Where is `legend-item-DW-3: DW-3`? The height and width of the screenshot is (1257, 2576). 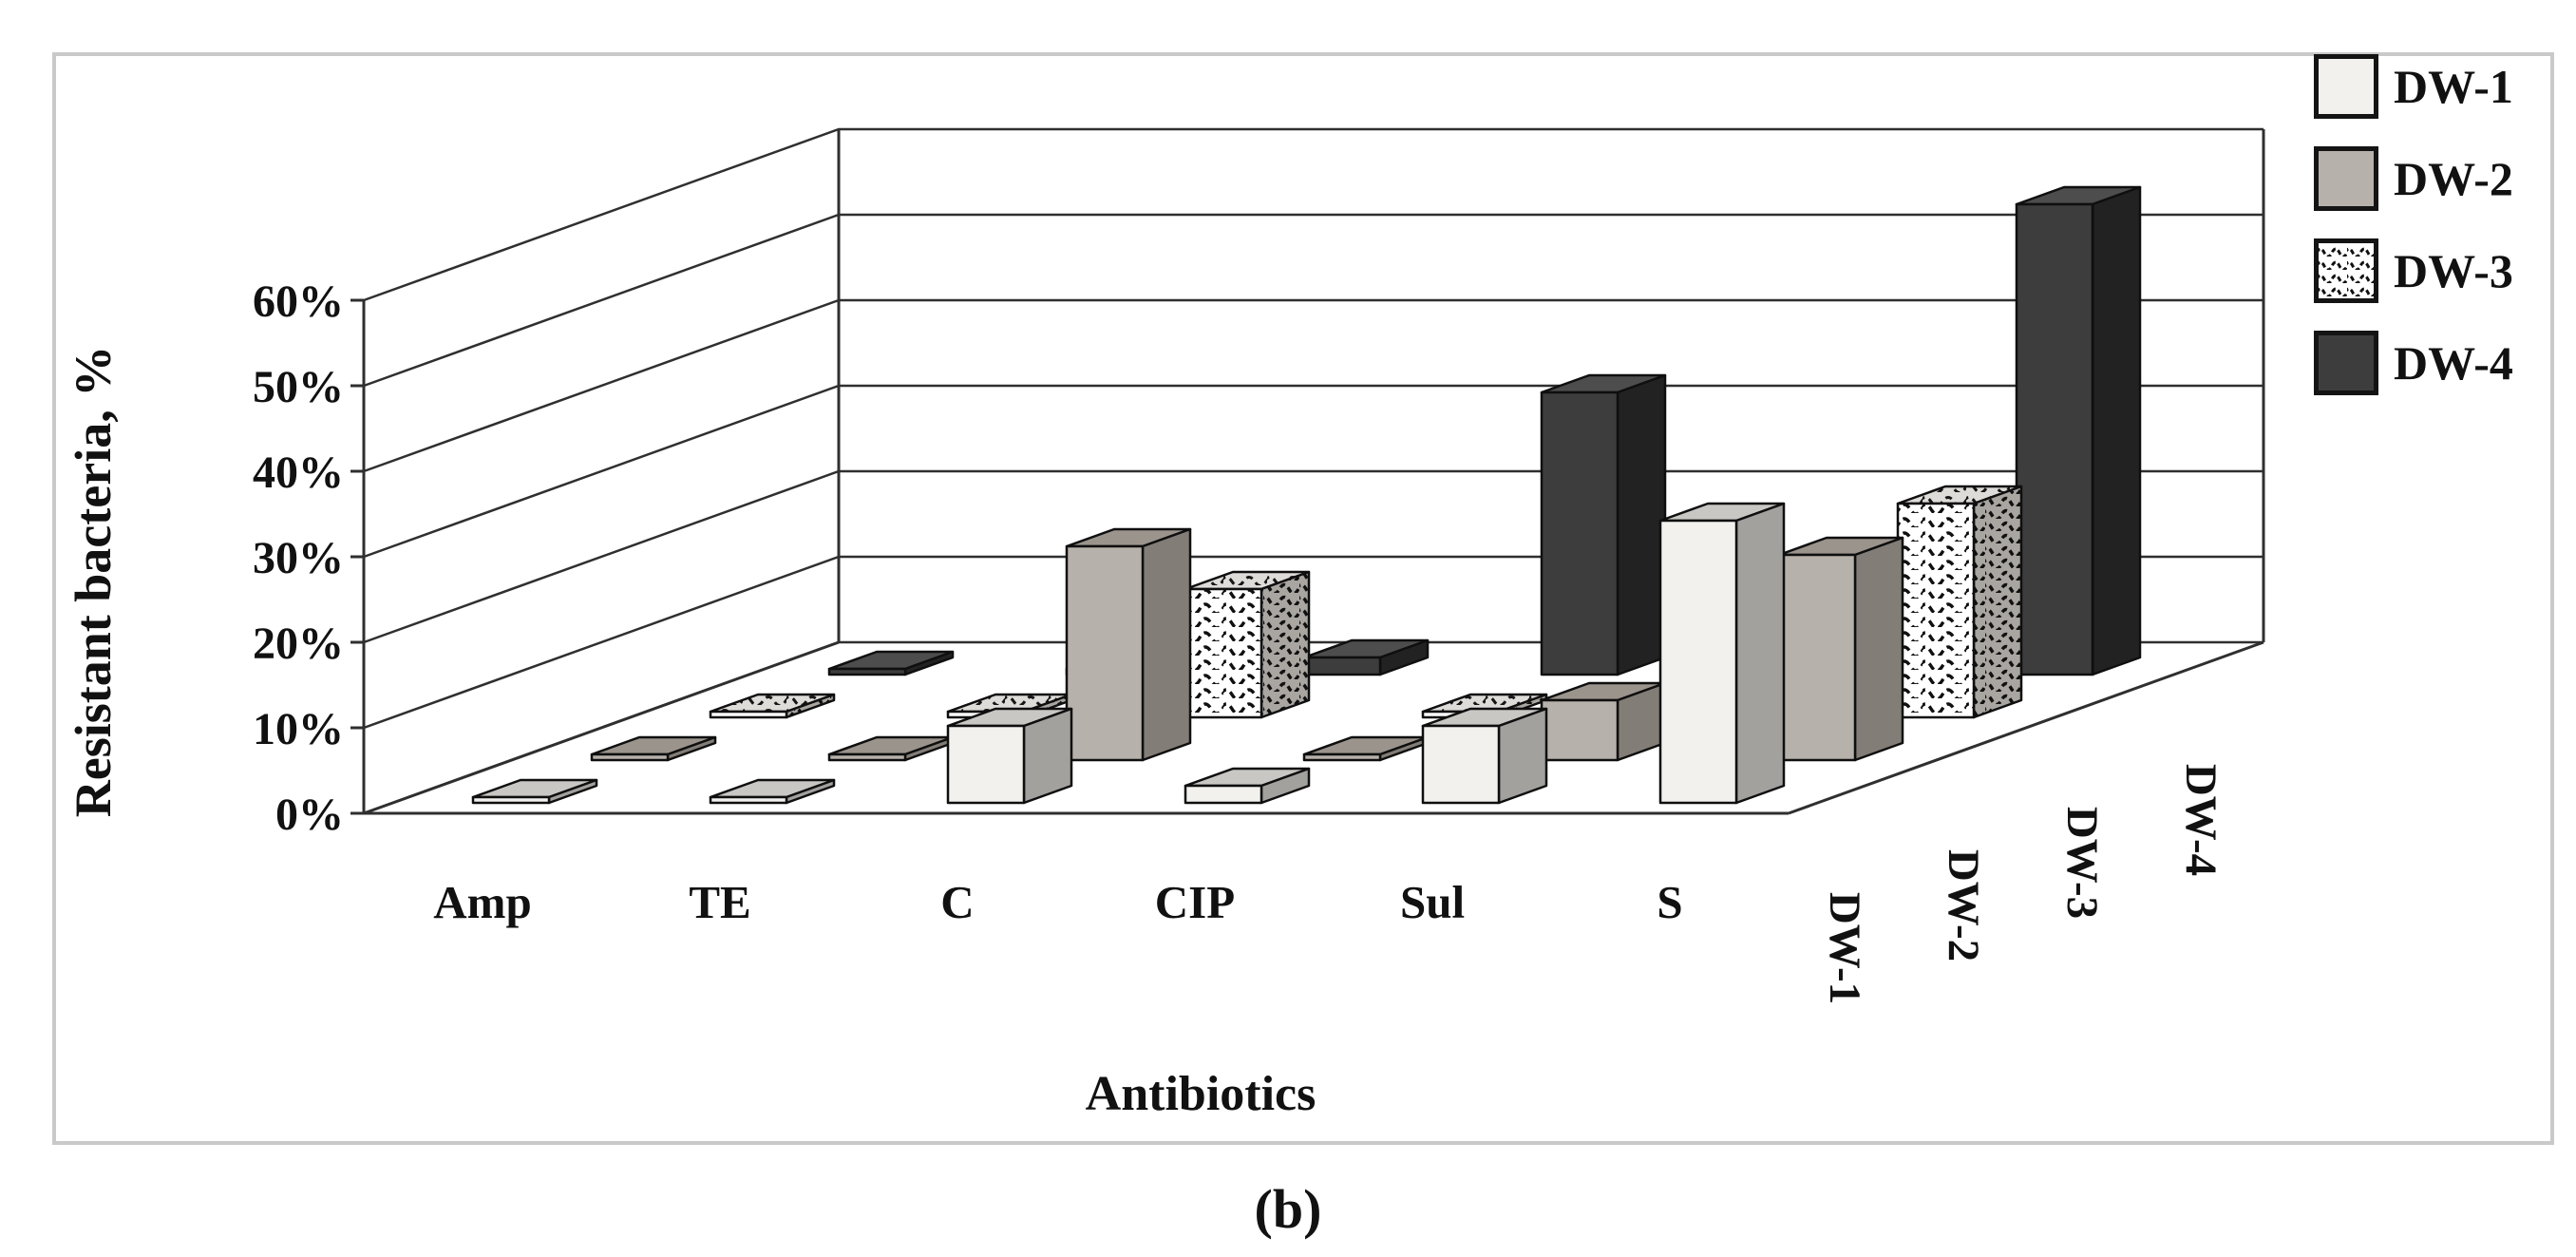 legend-item-DW-3: DW-3 is located at coordinates (2413, 270).